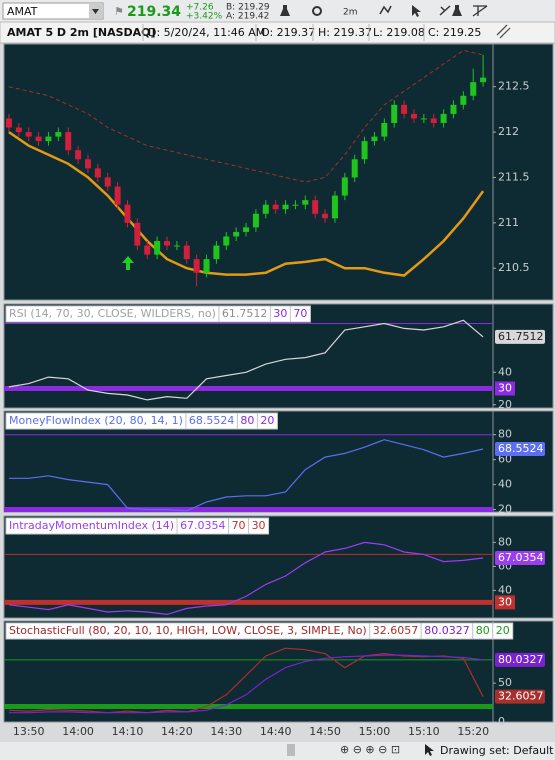 The height and width of the screenshot is (760, 555). What do you see at coordinates (447, 630) in the screenshot?
I see `legend-item: 80.0327` at bounding box center [447, 630].